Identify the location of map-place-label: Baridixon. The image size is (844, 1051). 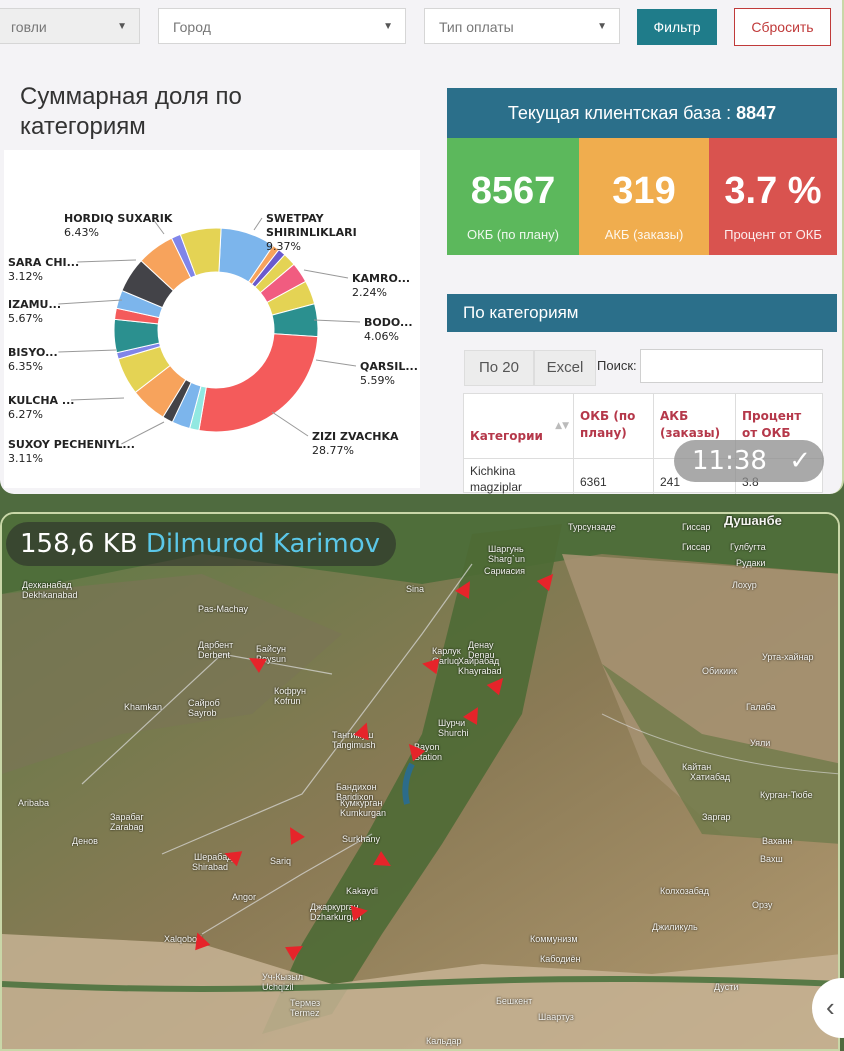
(355, 797).